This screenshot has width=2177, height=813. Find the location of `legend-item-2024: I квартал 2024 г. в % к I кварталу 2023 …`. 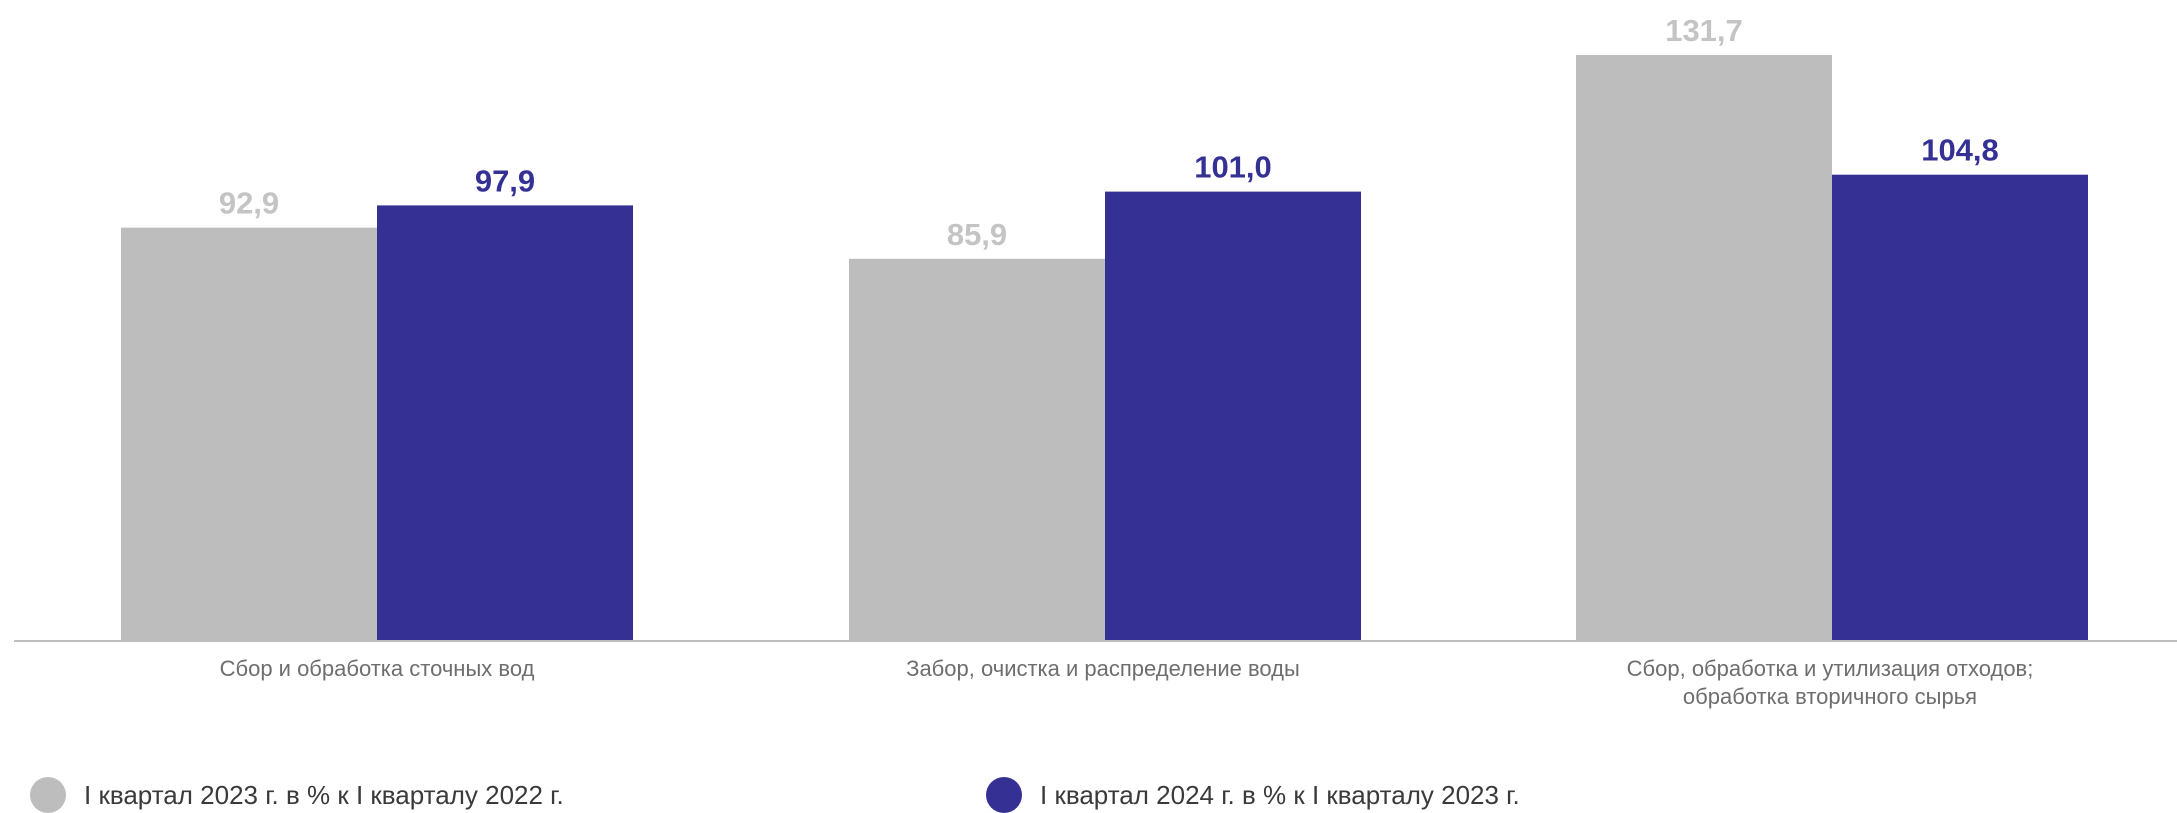

legend-item-2024: I квартал 2024 г. в % к I кварталу 2023 … is located at coordinates (1253, 795).